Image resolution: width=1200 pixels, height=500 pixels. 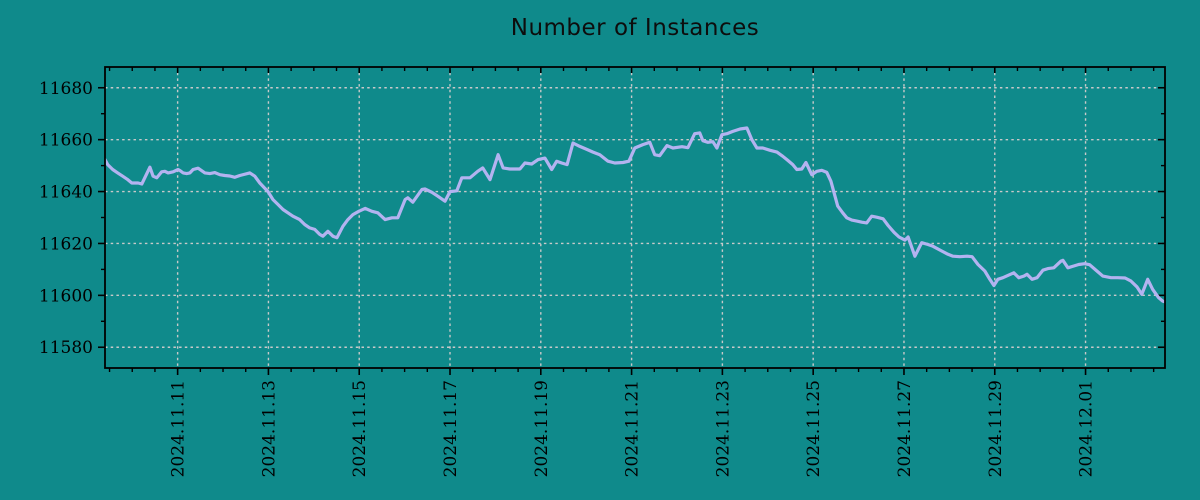 I want to click on y-tick-label: 11620, so click(x=66, y=244).